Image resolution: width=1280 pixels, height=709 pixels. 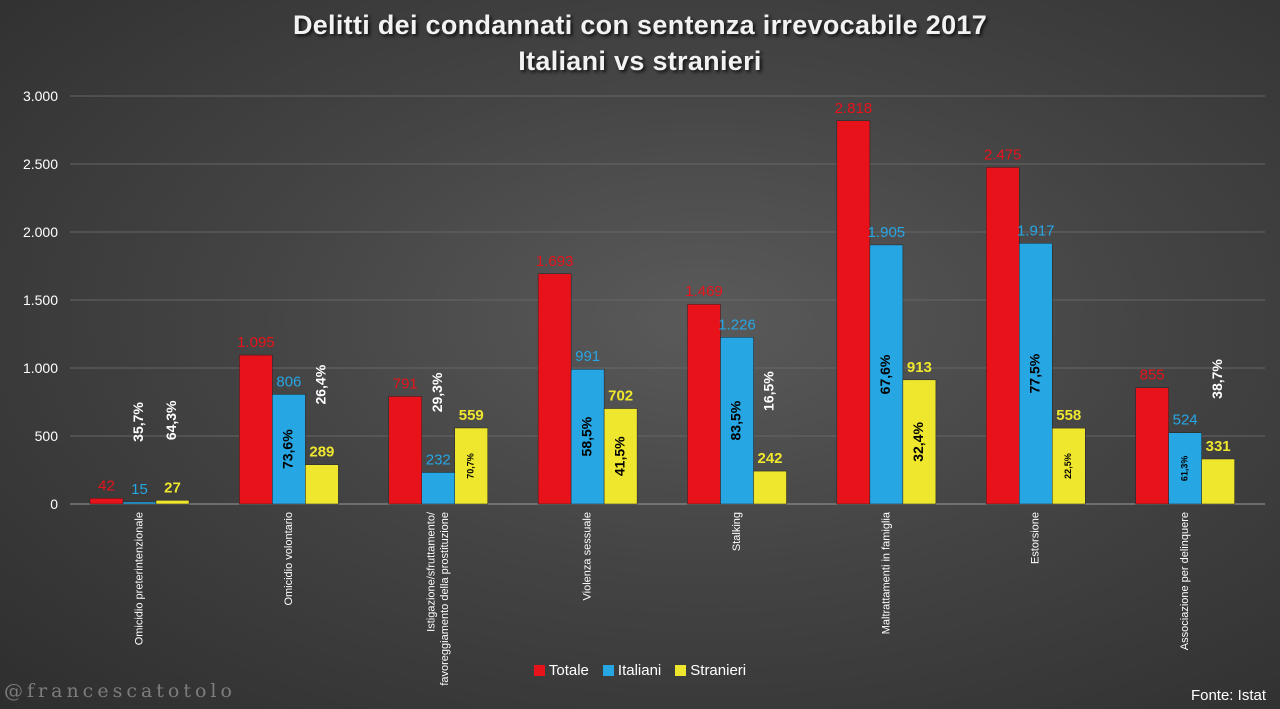 What do you see at coordinates (1185, 420) in the screenshot?
I see `value-label-italiani-associazione-per-delinquere: 524` at bounding box center [1185, 420].